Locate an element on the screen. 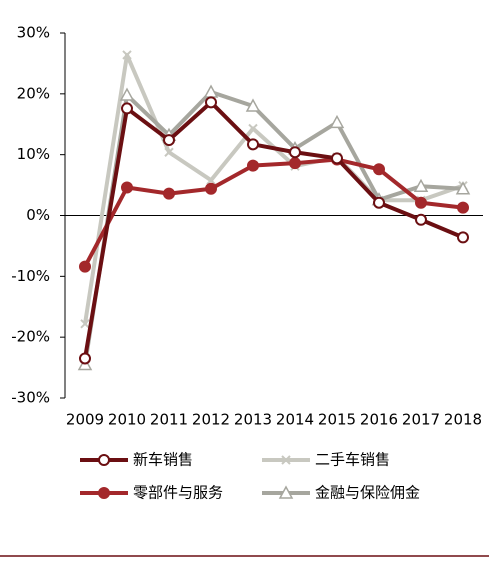 The image size is (489, 562). x-tick-label: 2009 is located at coordinates (85, 420).